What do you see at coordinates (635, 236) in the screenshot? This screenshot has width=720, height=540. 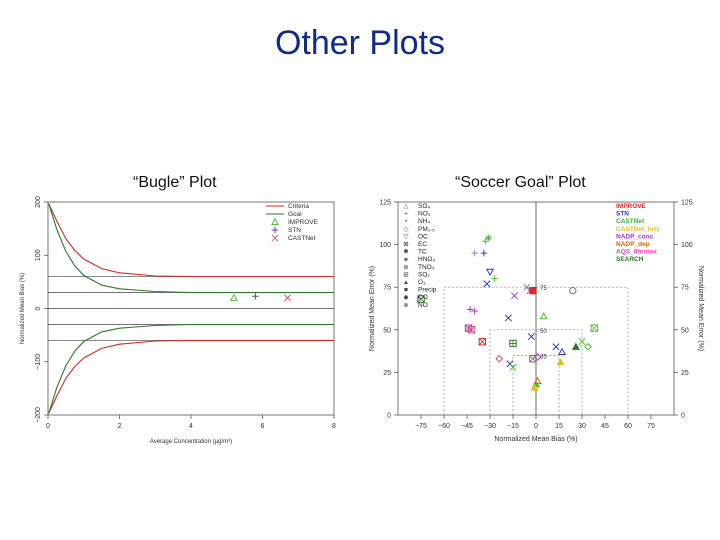 I see `soccer-network-legend-label: NADP_conc` at bounding box center [635, 236].